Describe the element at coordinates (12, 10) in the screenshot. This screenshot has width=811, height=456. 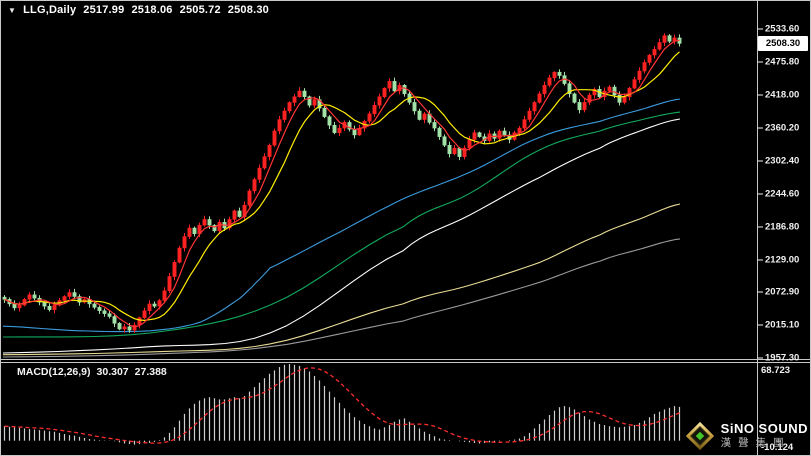
I see `symbol-collapse-icon: ▼` at that location.